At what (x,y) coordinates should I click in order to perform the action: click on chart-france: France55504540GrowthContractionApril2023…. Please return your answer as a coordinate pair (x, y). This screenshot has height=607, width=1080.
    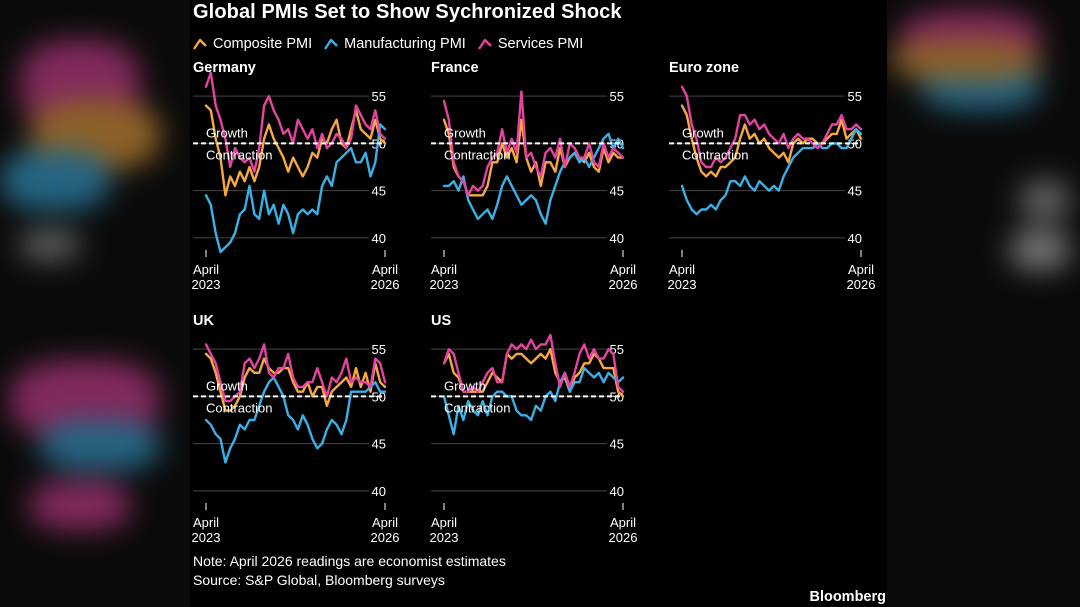
    Looking at the image, I should click on (534, 176).